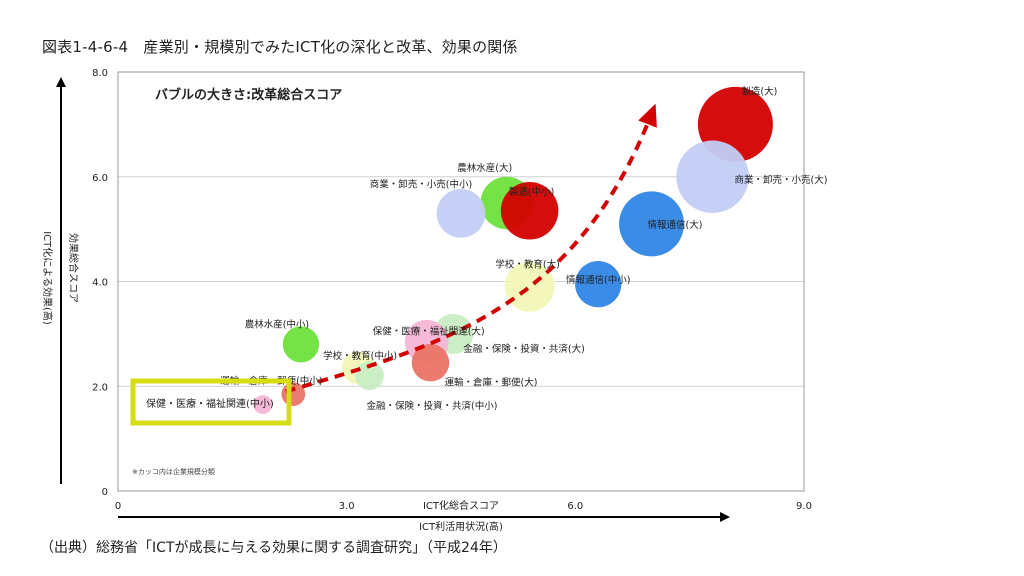  Describe the element at coordinates (491, 383) in the screenshot. I see `bubble-label: 運輸・倉庫・郵便(大)` at that location.